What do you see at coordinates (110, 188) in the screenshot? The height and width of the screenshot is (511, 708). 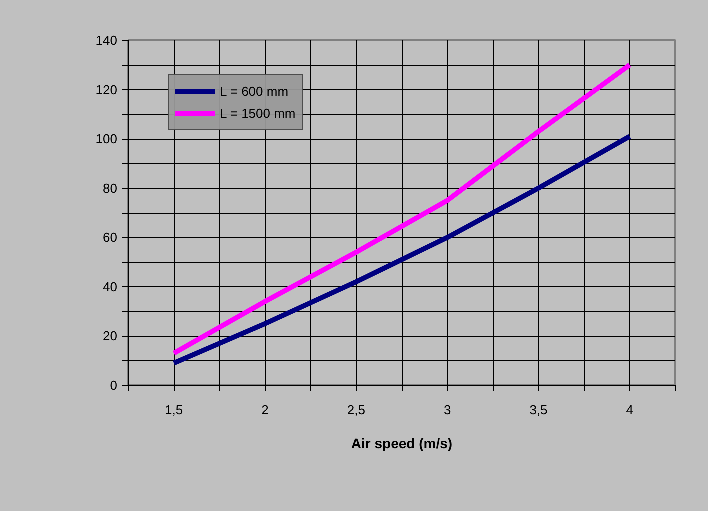 I see `y-tick-label: 80` at bounding box center [110, 188].